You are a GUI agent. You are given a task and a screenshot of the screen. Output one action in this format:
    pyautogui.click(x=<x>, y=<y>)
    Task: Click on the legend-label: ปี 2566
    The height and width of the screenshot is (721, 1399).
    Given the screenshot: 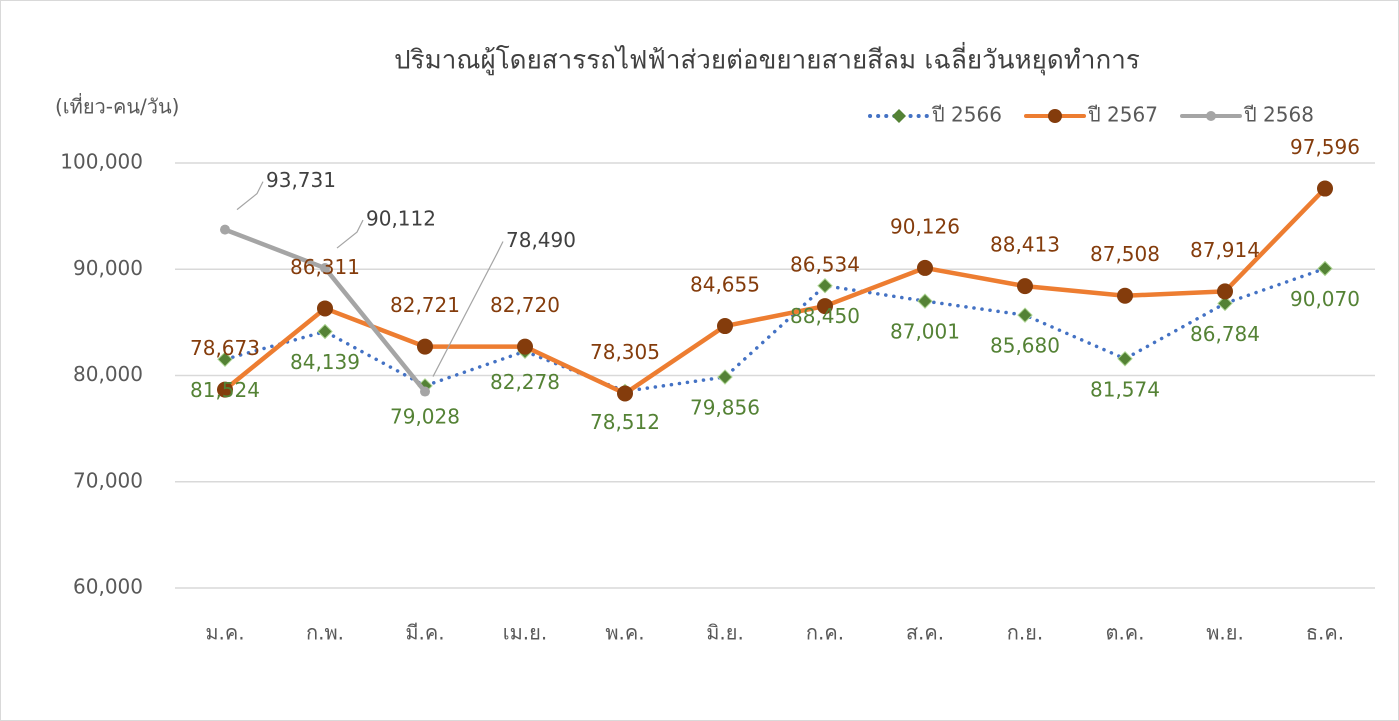 What is the action you would take?
    pyautogui.click(x=967, y=115)
    